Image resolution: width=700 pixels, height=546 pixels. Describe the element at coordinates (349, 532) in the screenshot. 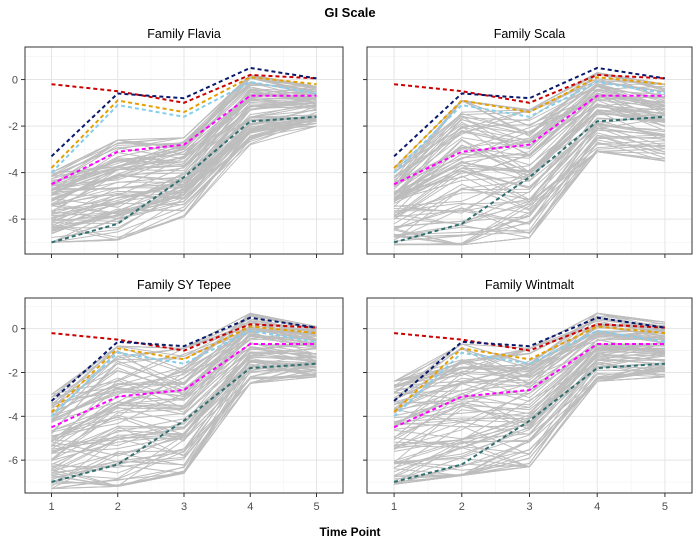

I see `x-axis-label: Time Point` at that location.